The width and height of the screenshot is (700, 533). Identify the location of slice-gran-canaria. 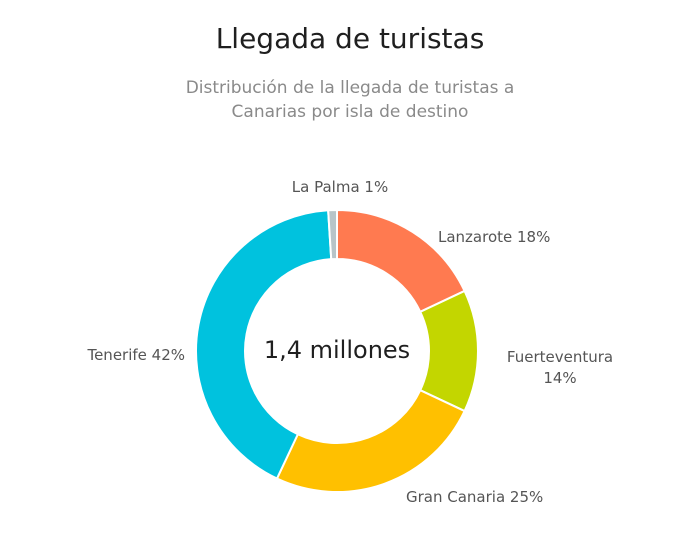
(370, 440).